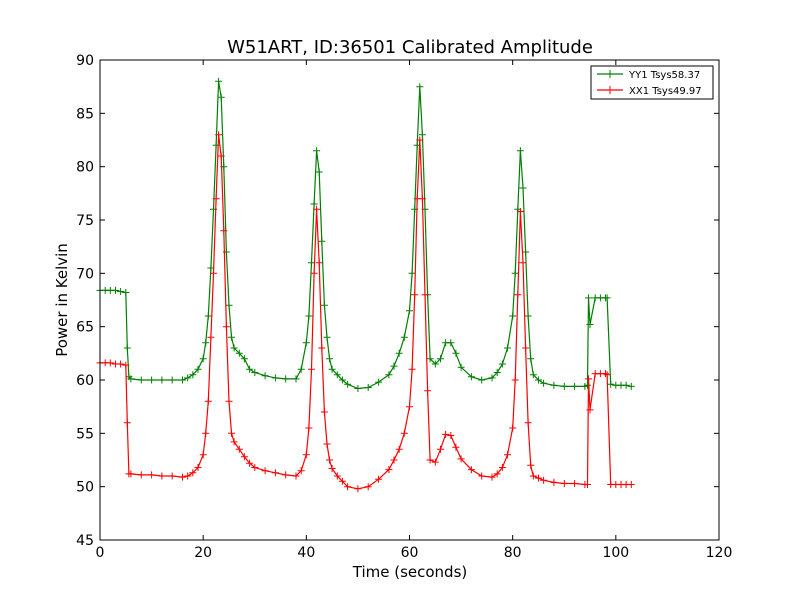 The height and width of the screenshot is (600, 800). I want to click on y-tick-label: 80, so click(85, 168).